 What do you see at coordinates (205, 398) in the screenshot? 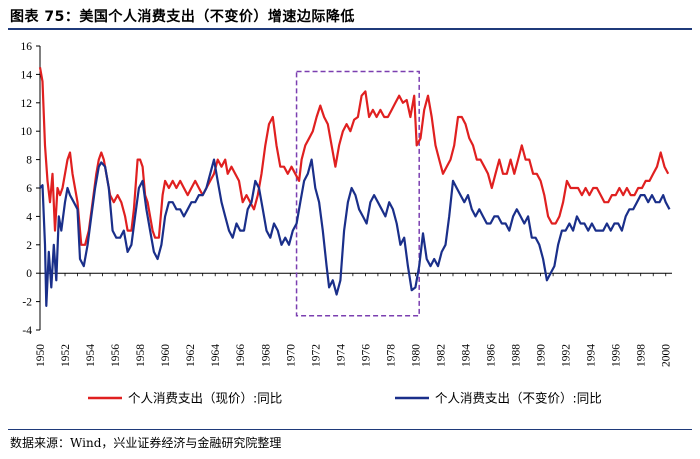
I see `legend-label-nominal: 个人消费支出（现价）:同比` at bounding box center [205, 398].